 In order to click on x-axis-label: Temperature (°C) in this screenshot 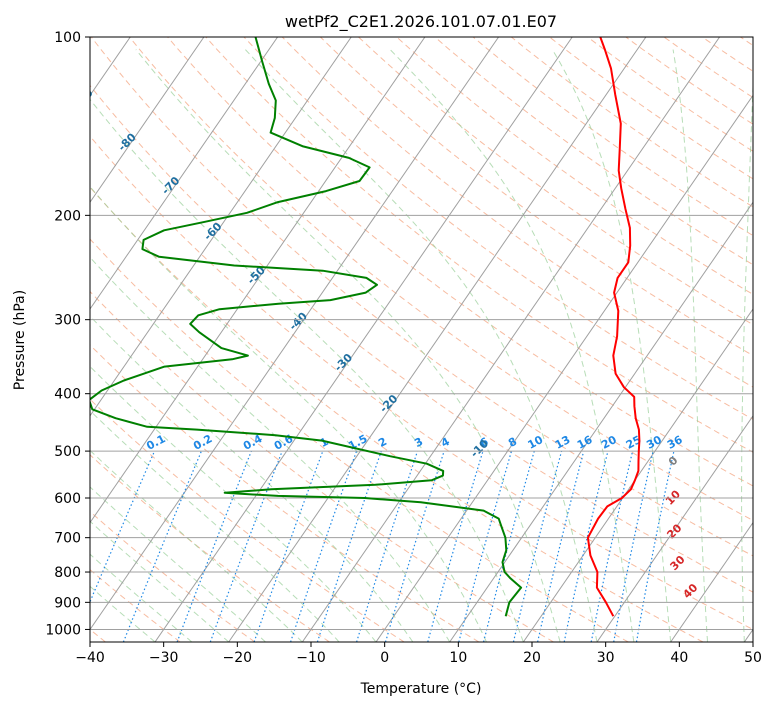, I will do `click(421, 689)`.